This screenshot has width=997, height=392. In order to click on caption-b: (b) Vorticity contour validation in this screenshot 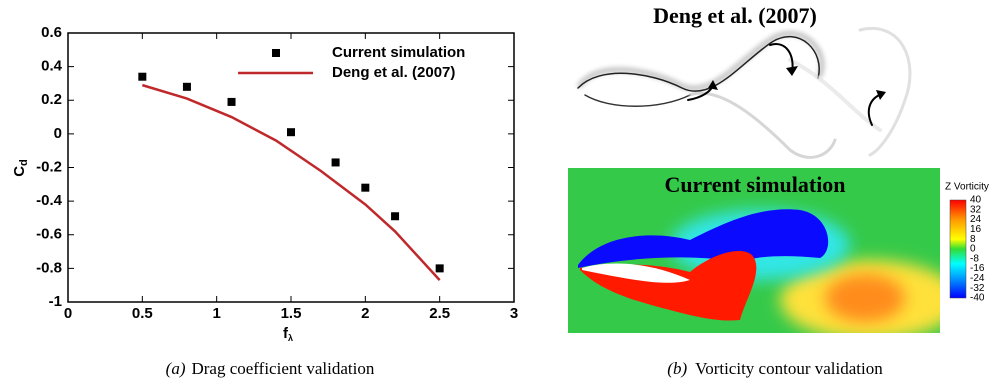, I will do `click(775, 368)`.